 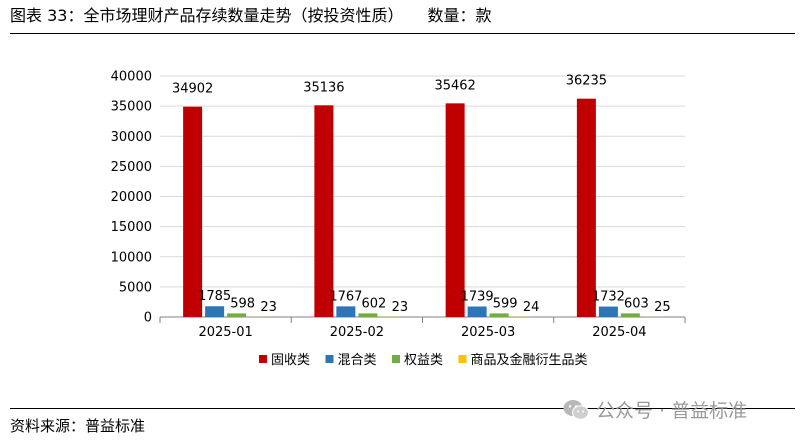 I want to click on data-label: 602, so click(x=373, y=303).